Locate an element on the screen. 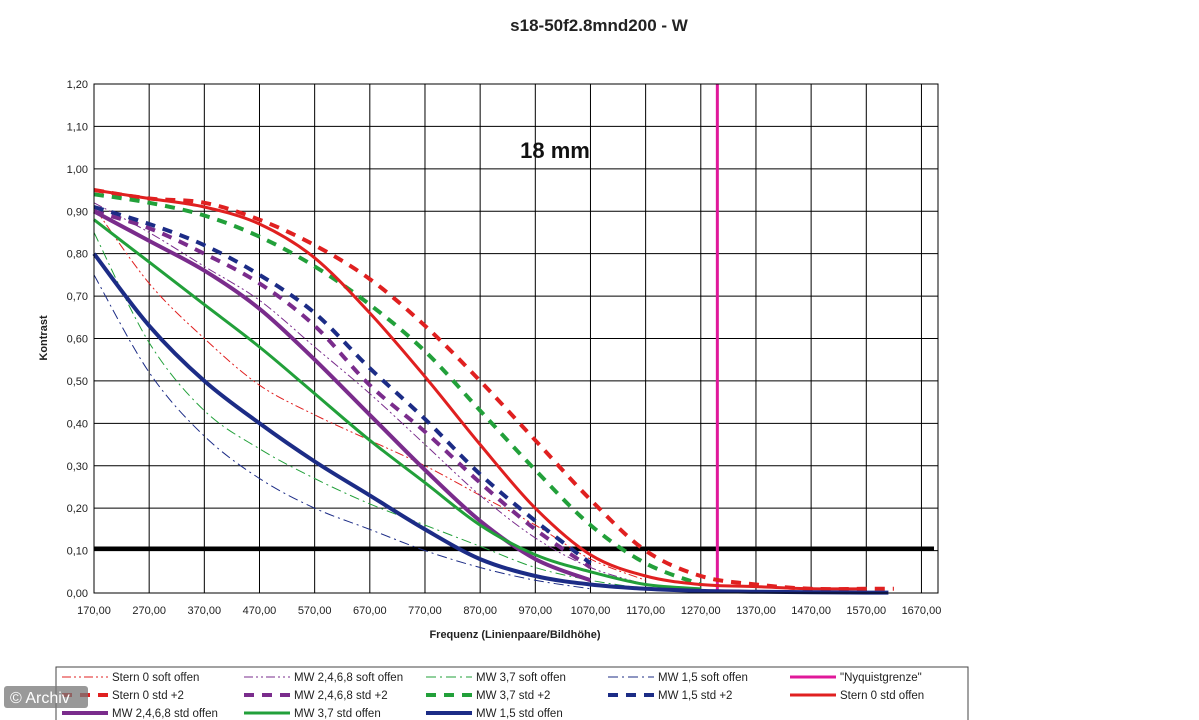  legend-label: MW 2,4,6,8 std offen is located at coordinates (165, 714).